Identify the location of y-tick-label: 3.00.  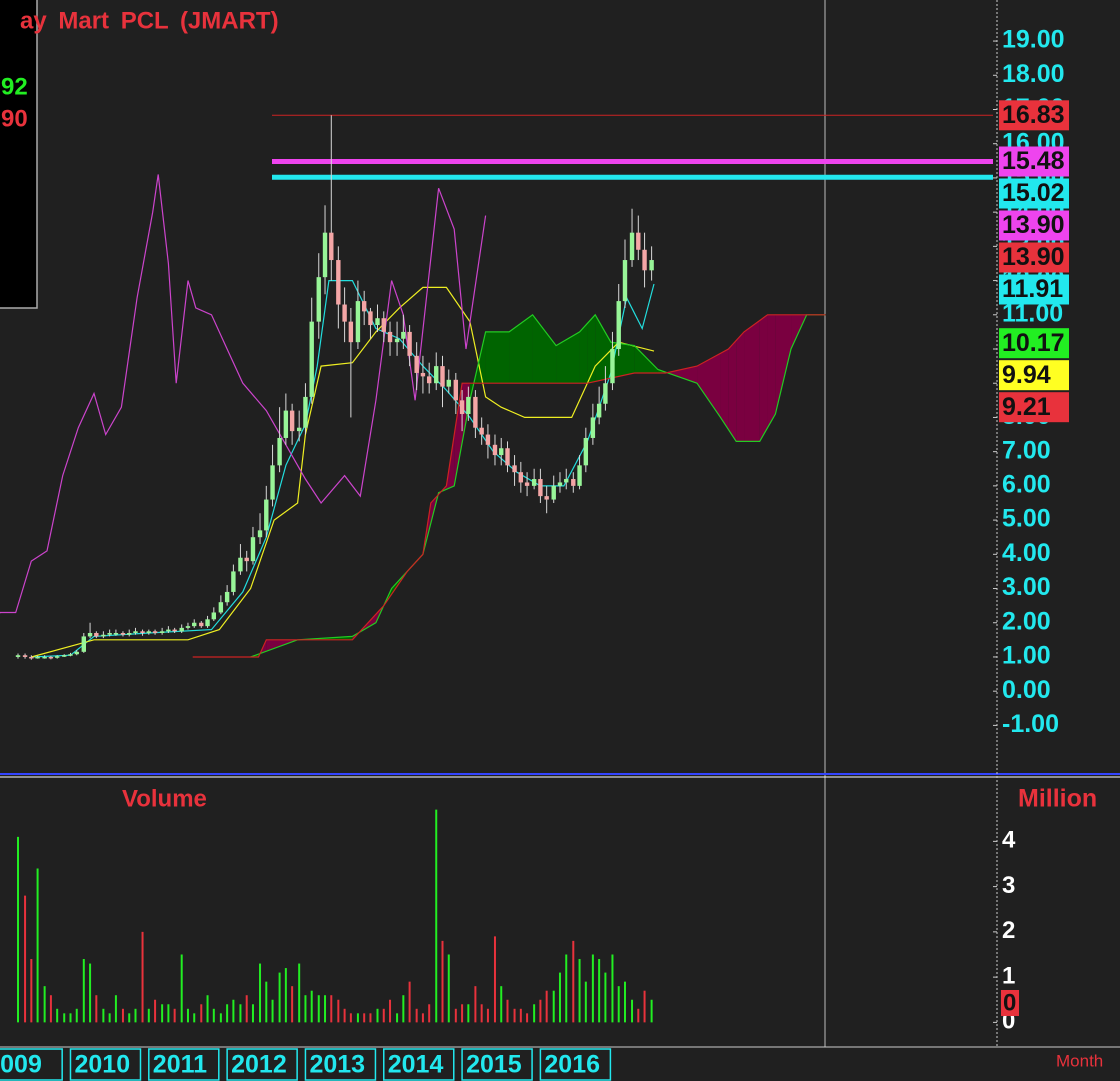
(1026, 587).